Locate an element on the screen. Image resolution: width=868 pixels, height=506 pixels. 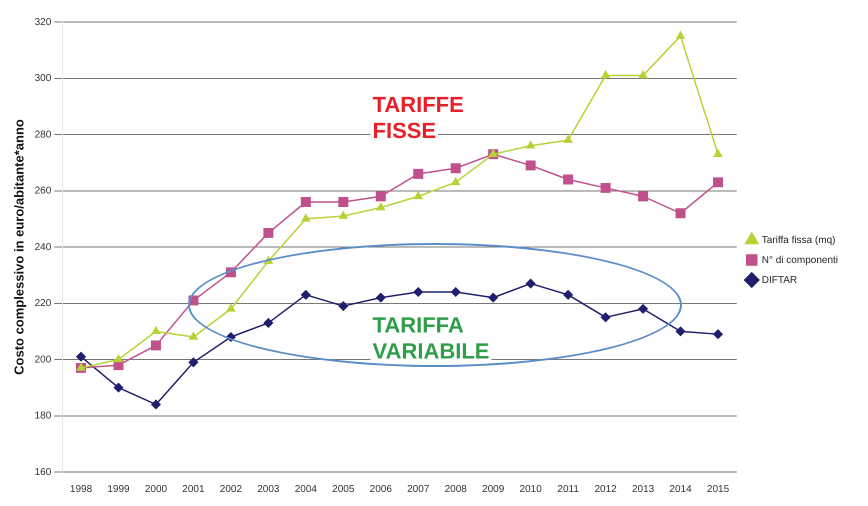
y-tick-label: 280 is located at coordinates (43, 134).